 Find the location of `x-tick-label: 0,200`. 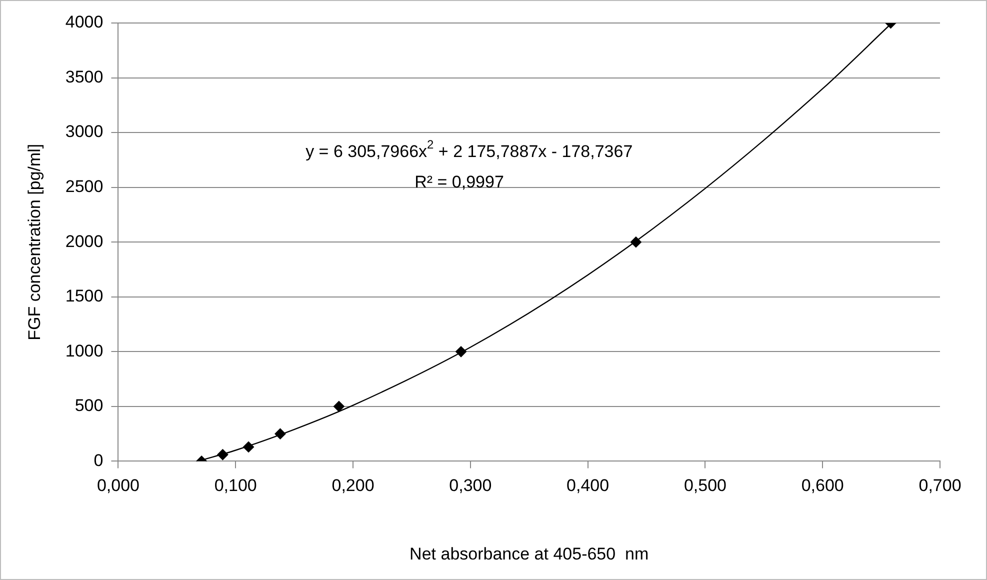

x-tick-label: 0,200 is located at coordinates (353, 486).